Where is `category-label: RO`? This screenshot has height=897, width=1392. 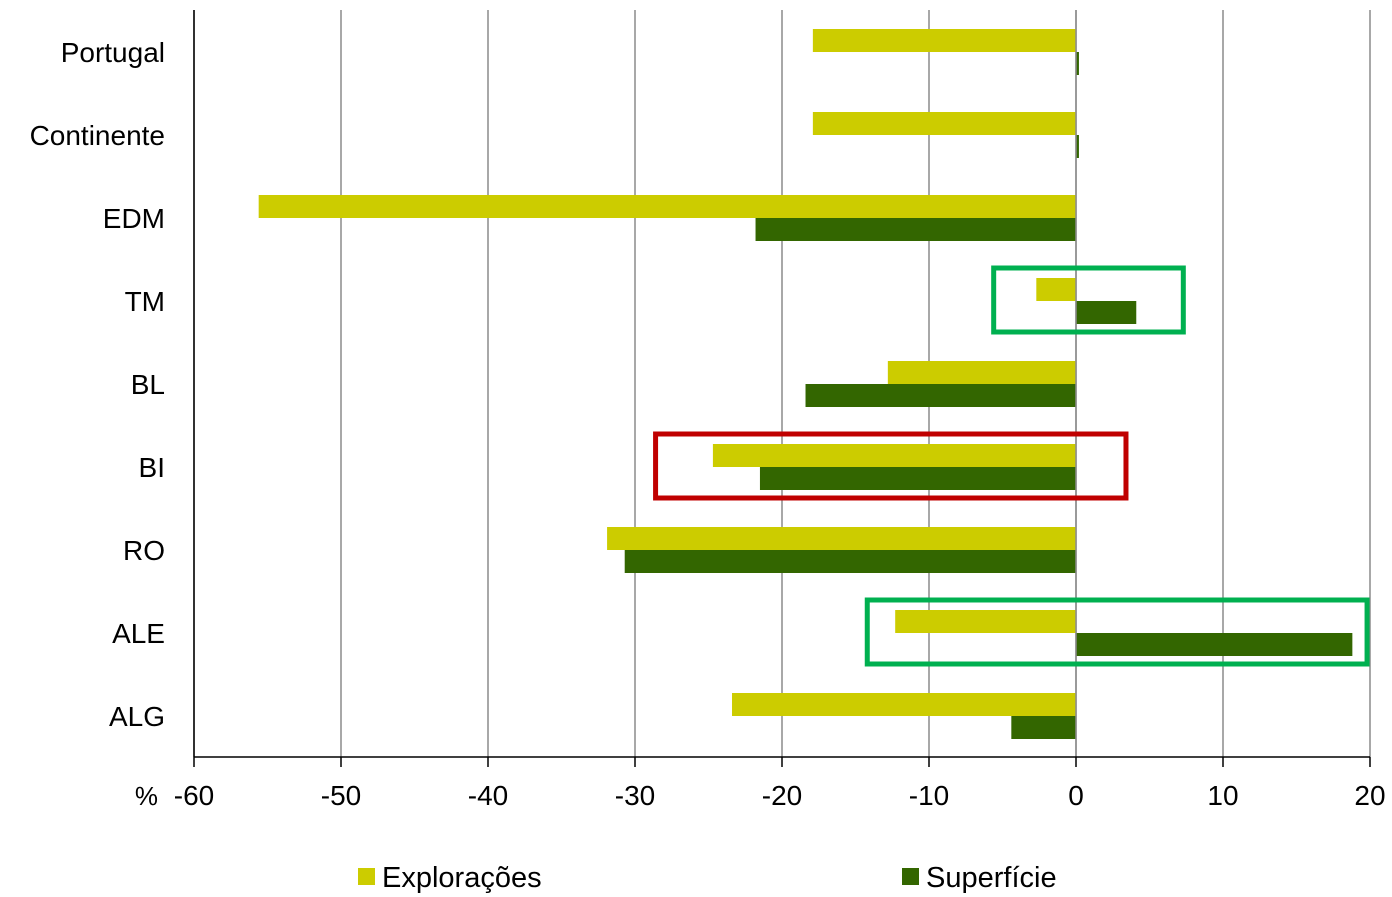 category-label: RO is located at coordinates (144, 550).